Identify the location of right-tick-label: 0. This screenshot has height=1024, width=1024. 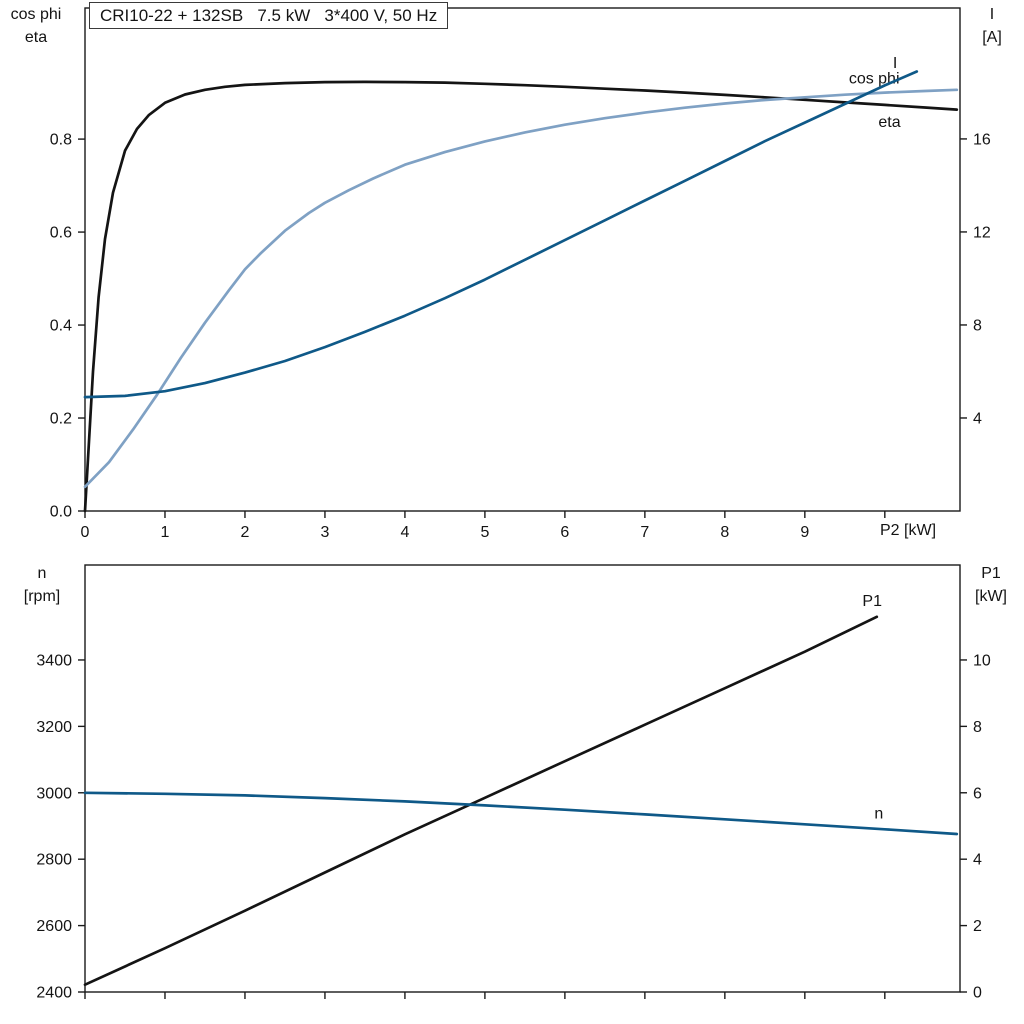
(977, 993).